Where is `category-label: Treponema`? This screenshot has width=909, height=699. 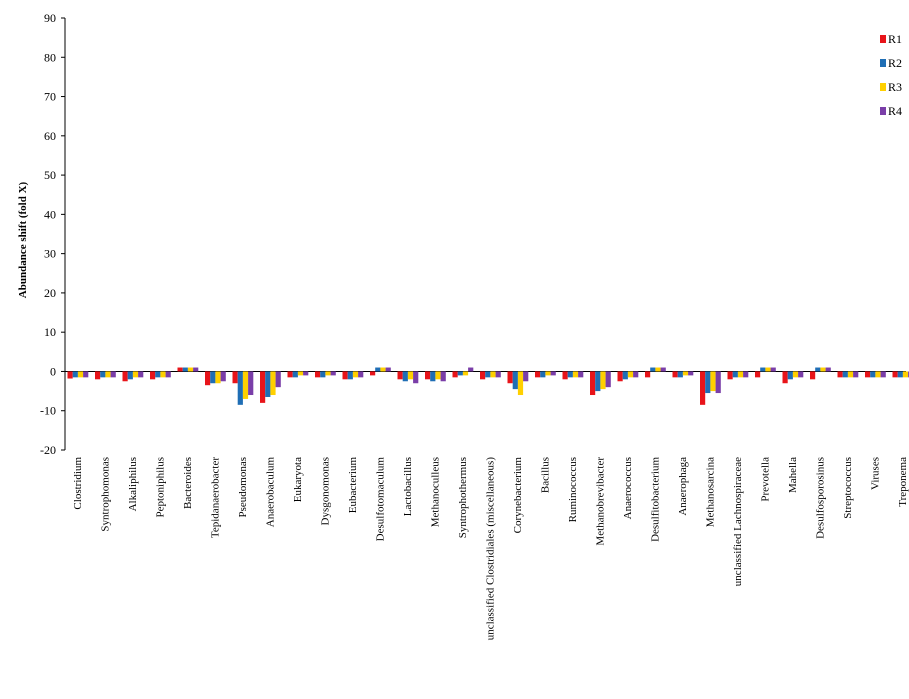 category-label: Treponema is located at coordinates (903, 482).